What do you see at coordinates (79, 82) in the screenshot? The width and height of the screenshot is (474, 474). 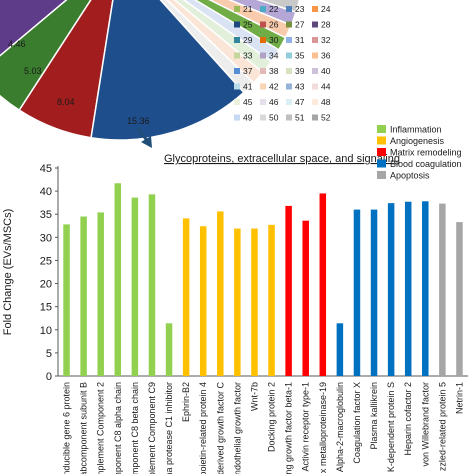 I see `pie-slice-labels: 4.46 5.03 8.04 15.36` at bounding box center [79, 82].